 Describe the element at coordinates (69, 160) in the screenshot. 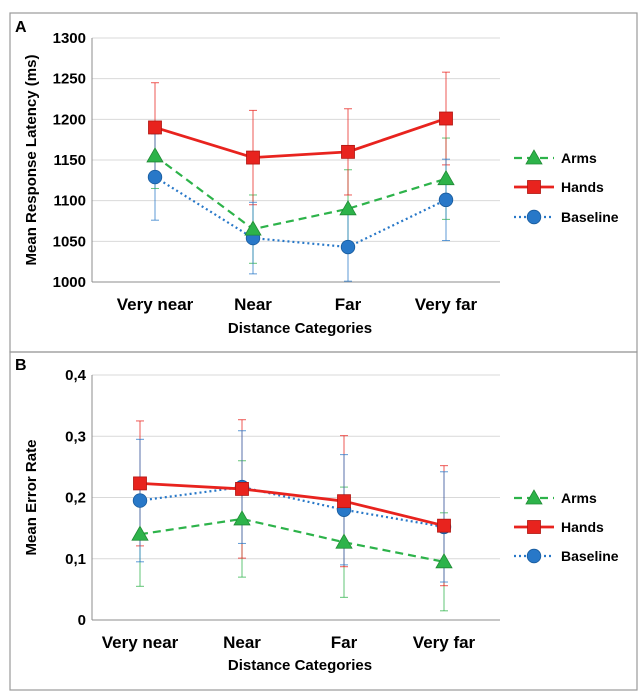

I see `y-tick-label: 1150` at that location.